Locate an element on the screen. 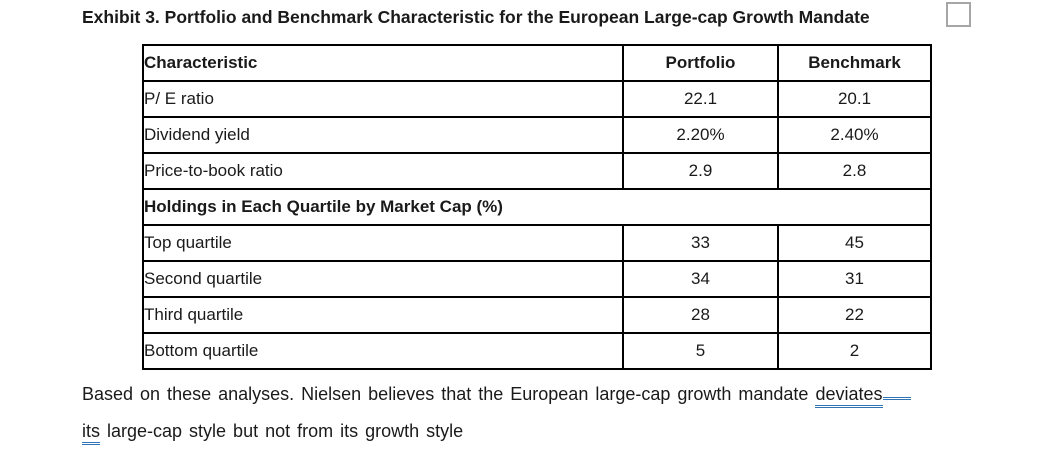 This screenshot has height=450, width=1064. table-row-pe-ratio: P/ E ratio 22.1 20.1 is located at coordinates (537, 99).